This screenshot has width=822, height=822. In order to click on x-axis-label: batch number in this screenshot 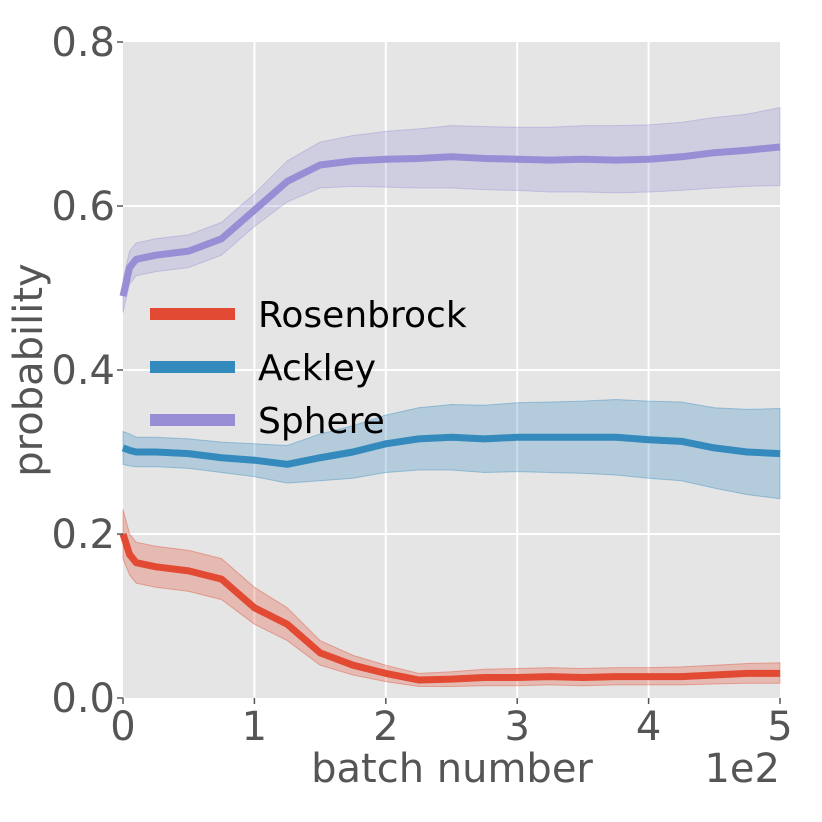, I will do `click(452, 769)`.